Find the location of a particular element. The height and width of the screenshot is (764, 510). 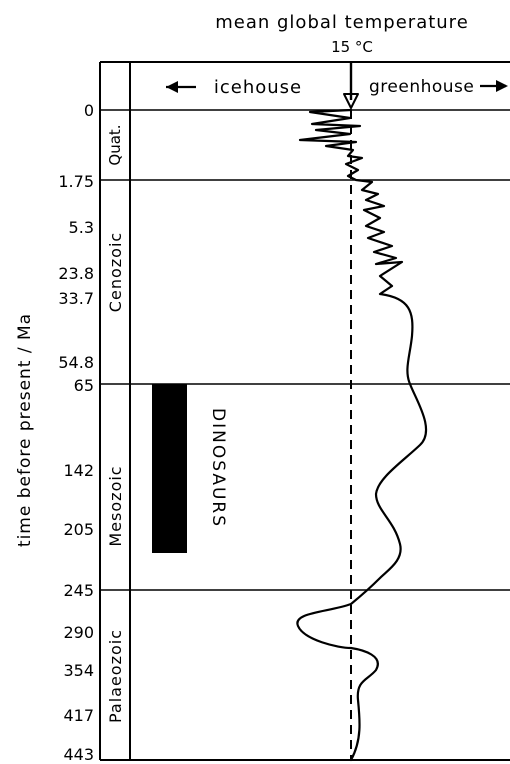

dinosaurs-range-bar is located at coordinates (169, 468).